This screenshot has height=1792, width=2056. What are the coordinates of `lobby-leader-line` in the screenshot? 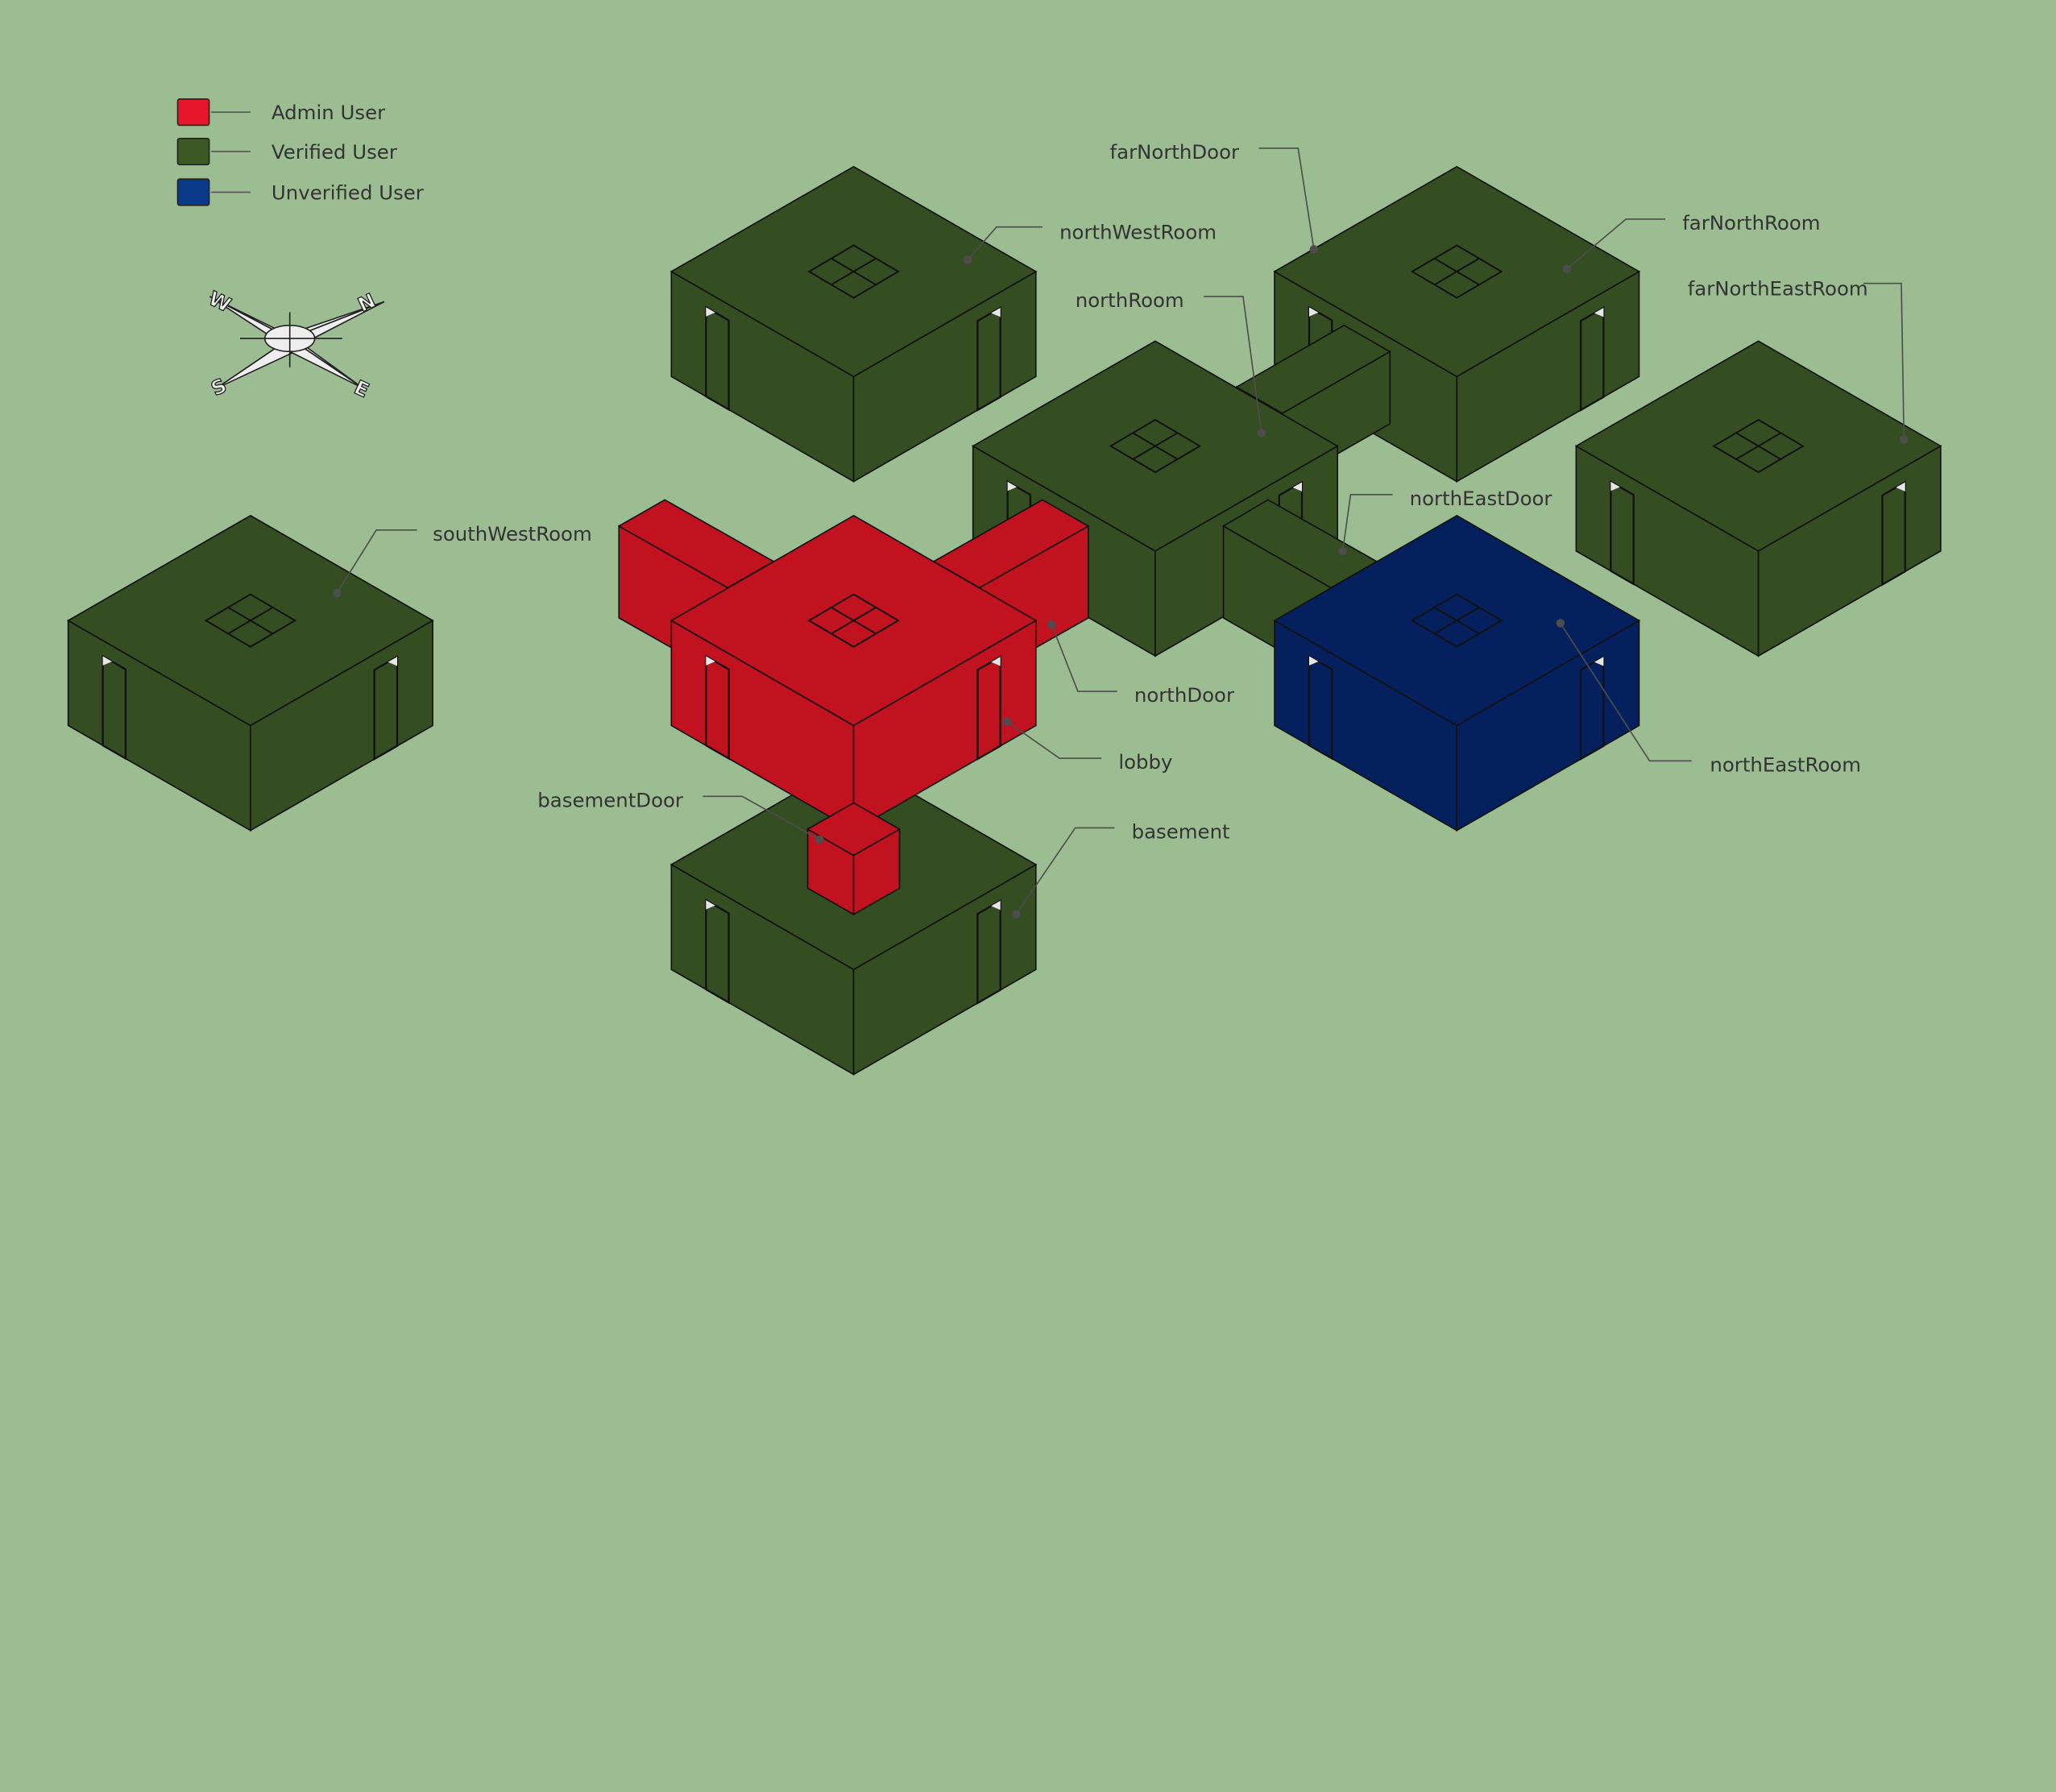 It's located at (1054, 739).